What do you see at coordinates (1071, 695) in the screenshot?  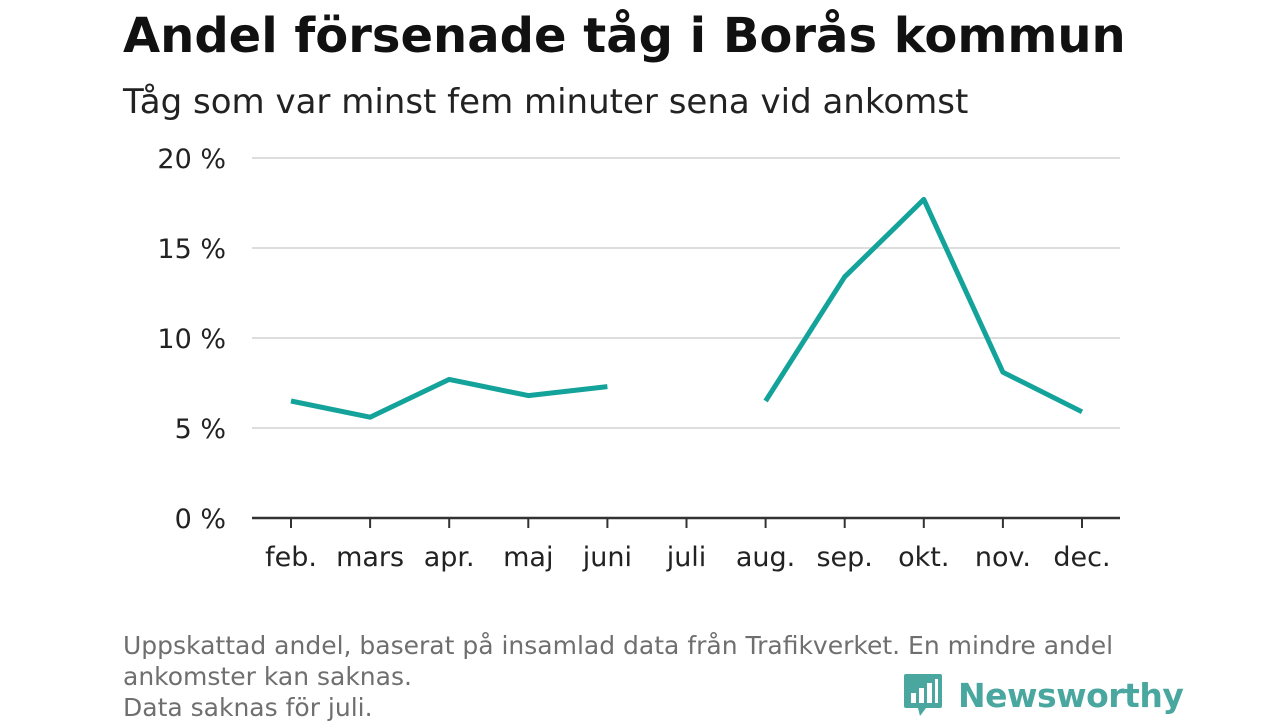 I see `brand-name: Newsworthy` at bounding box center [1071, 695].